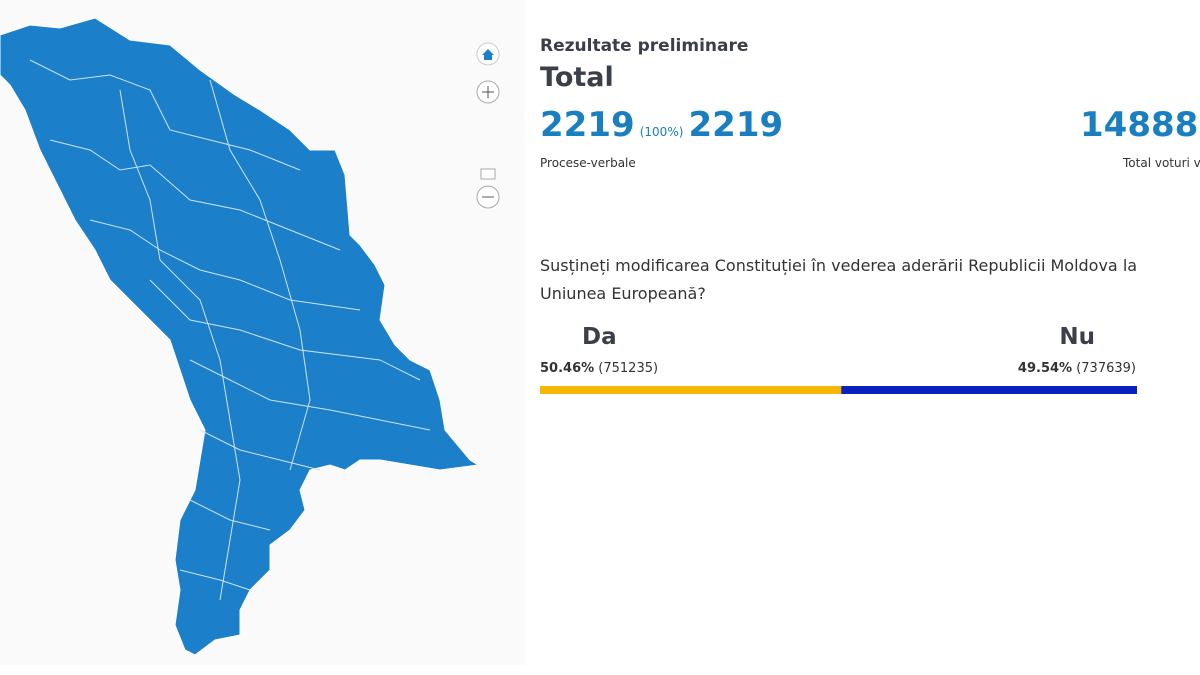  Describe the element at coordinates (644, 46) in the screenshot. I see `subtitle: Rezultate preliminare` at that location.